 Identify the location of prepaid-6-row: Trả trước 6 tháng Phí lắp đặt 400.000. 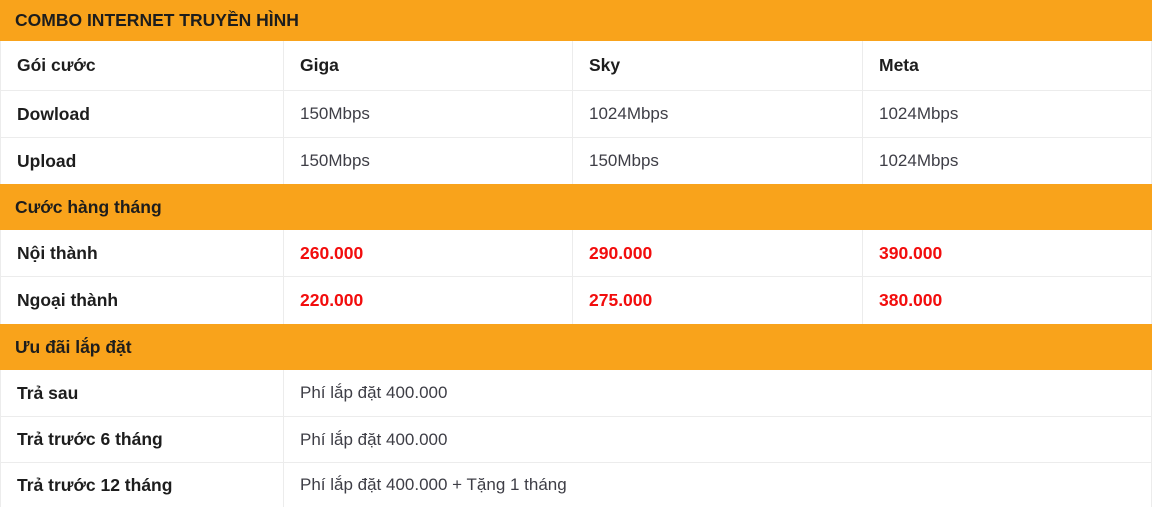
(576, 440).